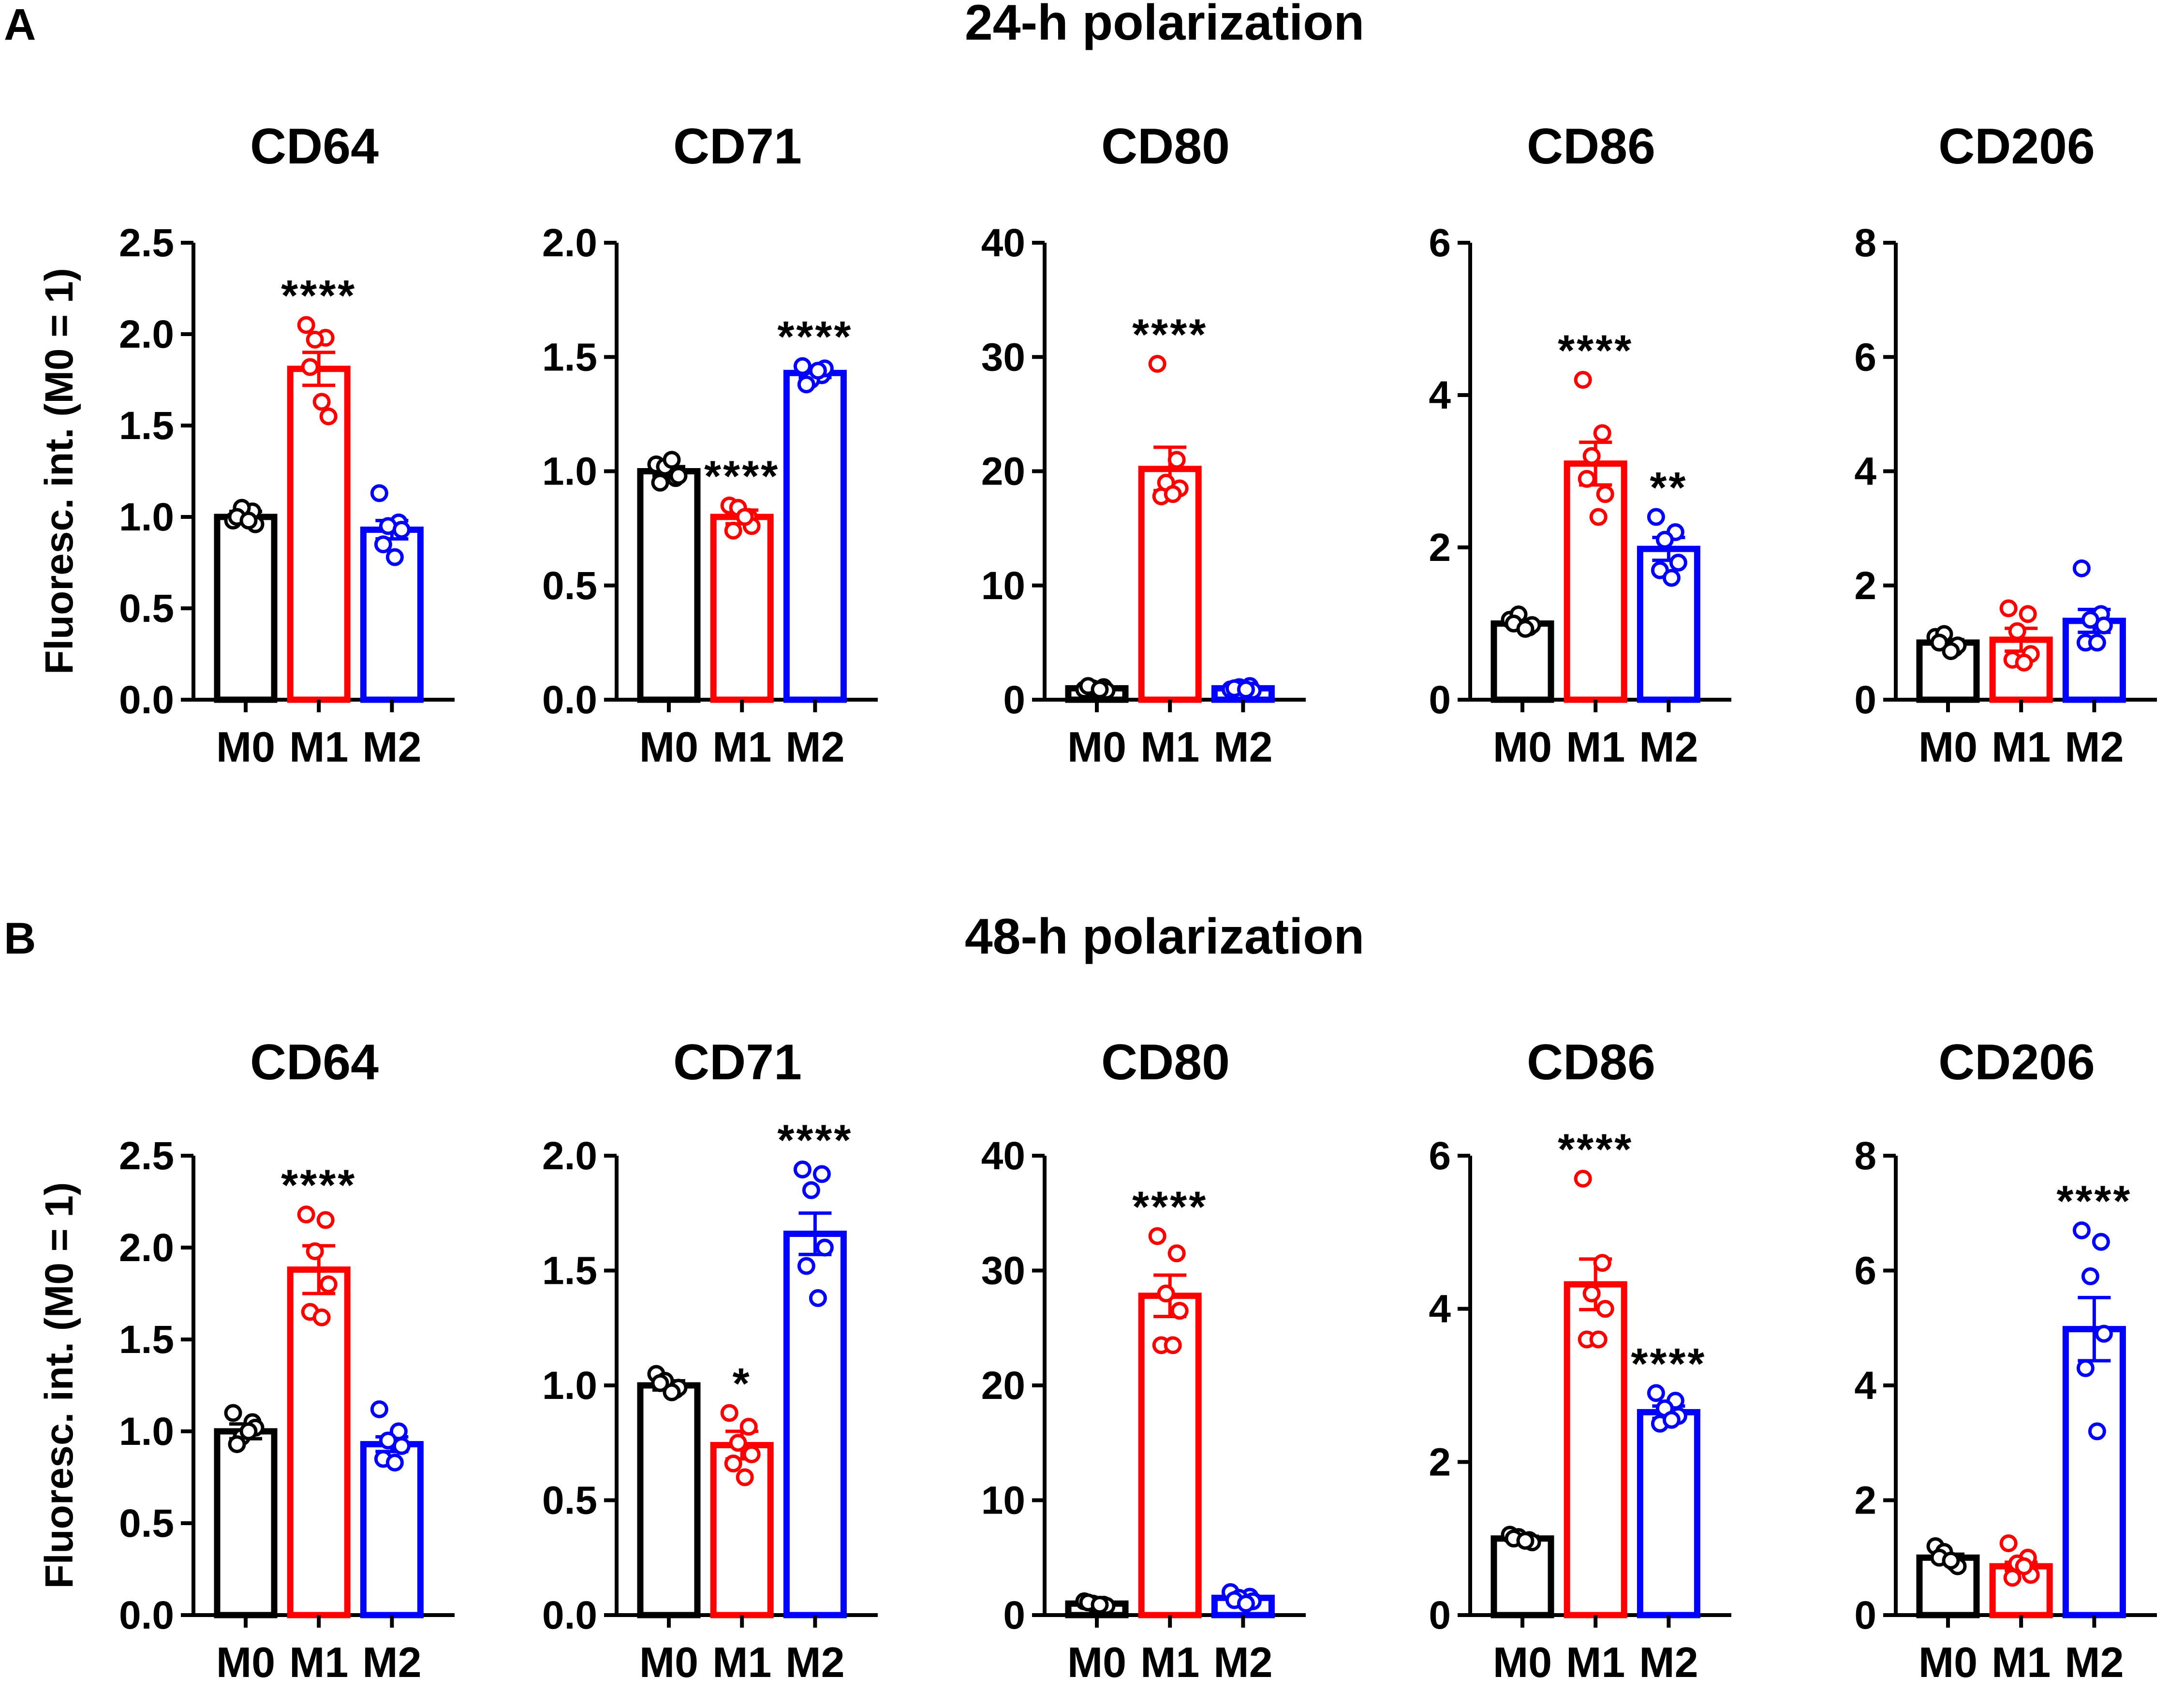 Image resolution: width=2184 pixels, height=1691 pixels. Describe the element at coordinates (1669, 488) in the screenshot. I see `significance-label: **` at that location.